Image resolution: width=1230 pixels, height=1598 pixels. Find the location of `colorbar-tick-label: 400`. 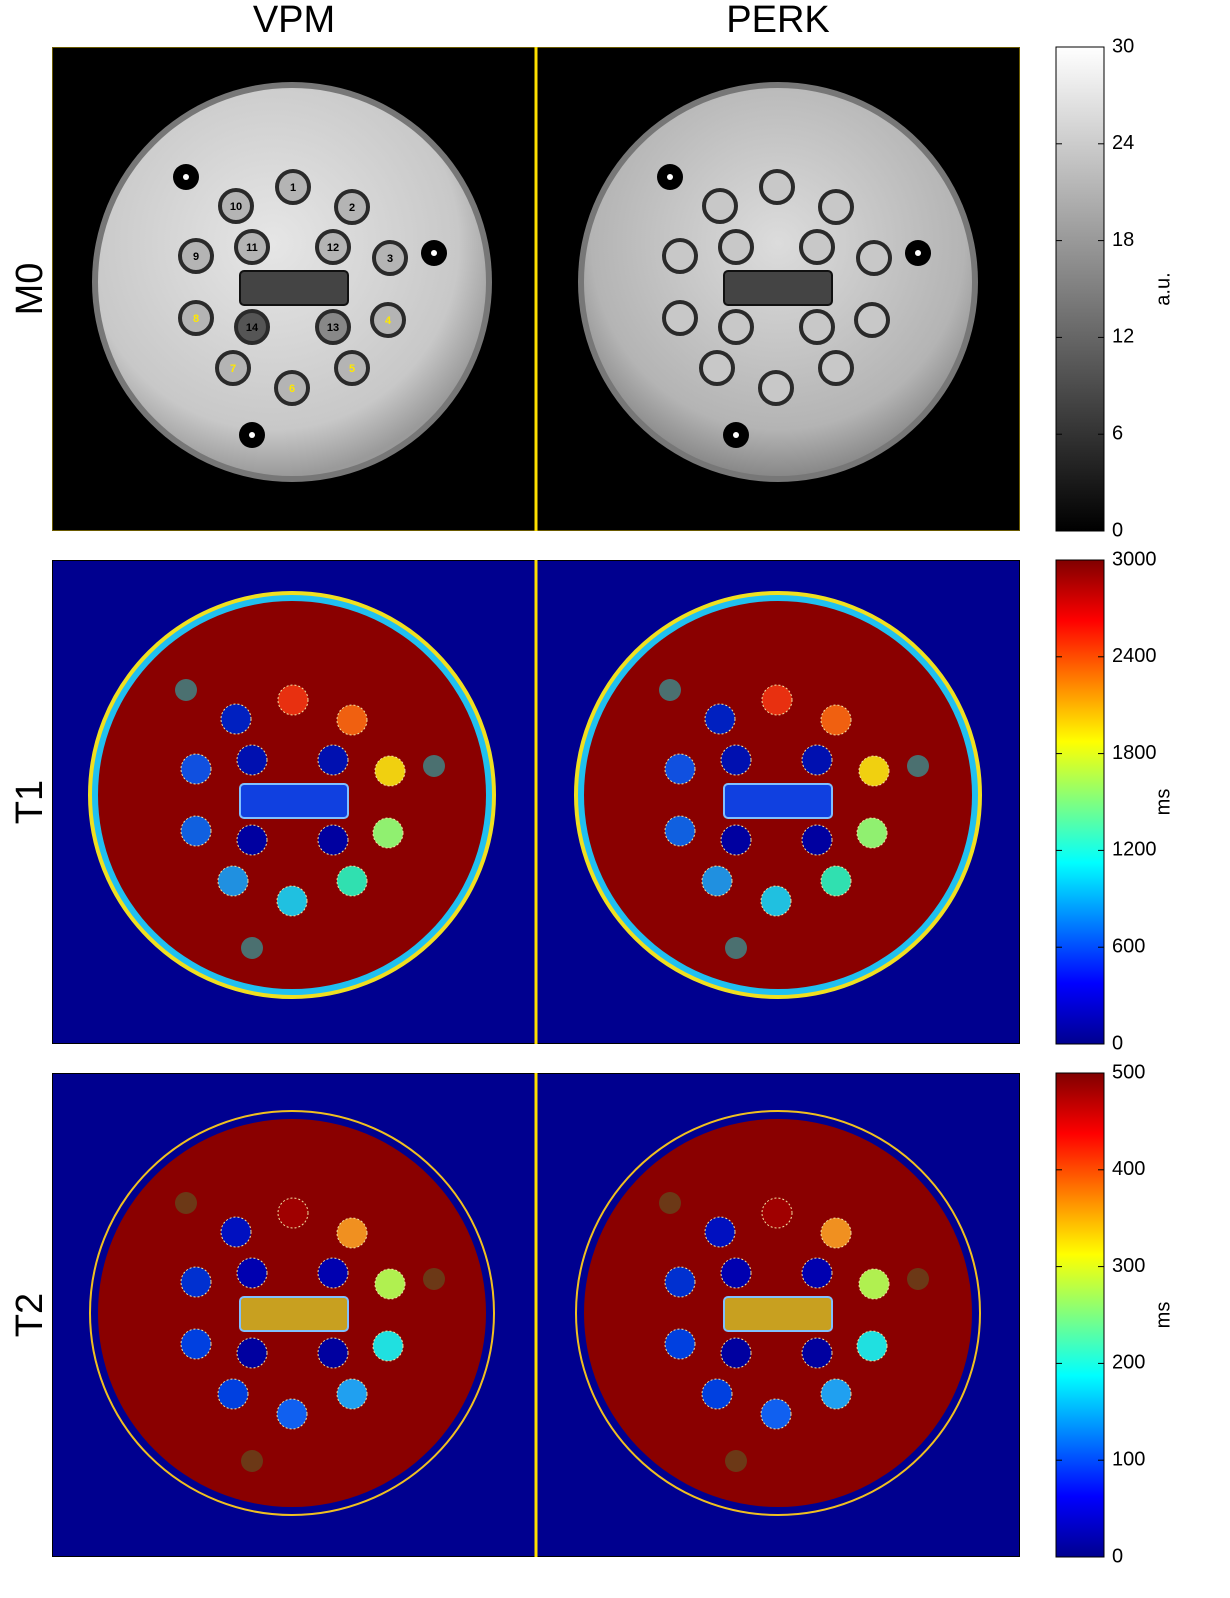

colorbar-tick-label: 400 is located at coordinates (1128, 1169).